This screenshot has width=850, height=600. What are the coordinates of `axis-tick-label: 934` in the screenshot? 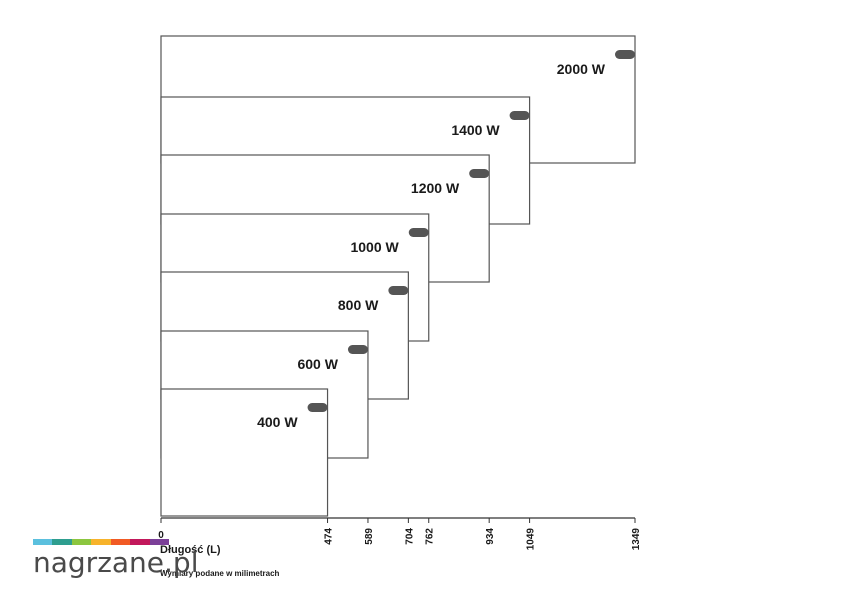 It's located at (490, 536).